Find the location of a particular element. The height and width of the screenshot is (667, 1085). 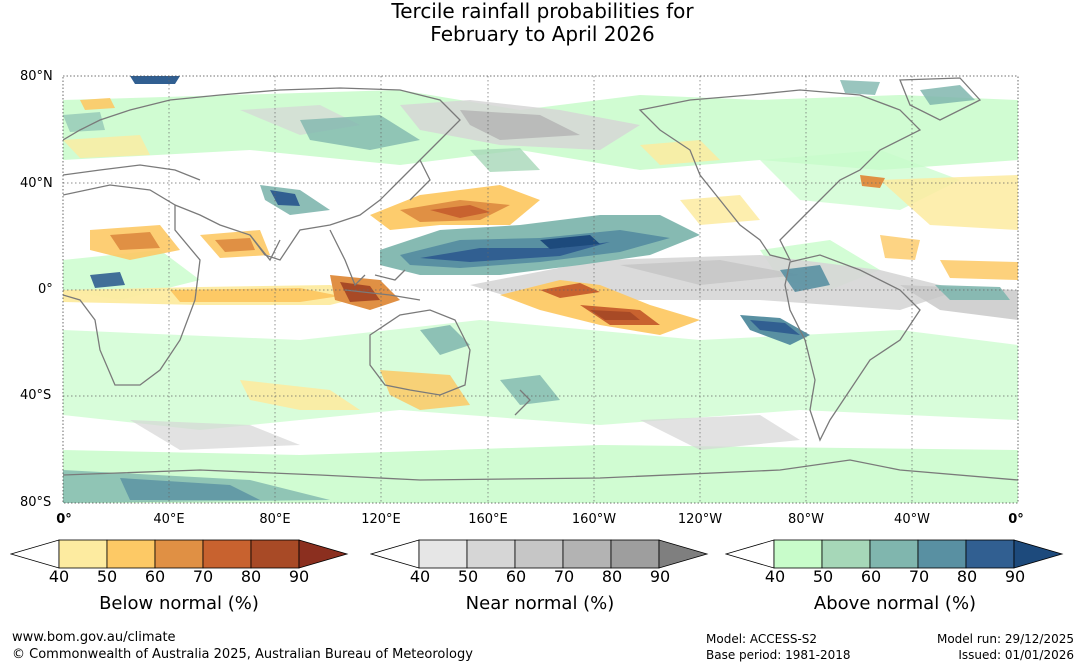

above-tick-40: 40 is located at coordinates (775, 576).